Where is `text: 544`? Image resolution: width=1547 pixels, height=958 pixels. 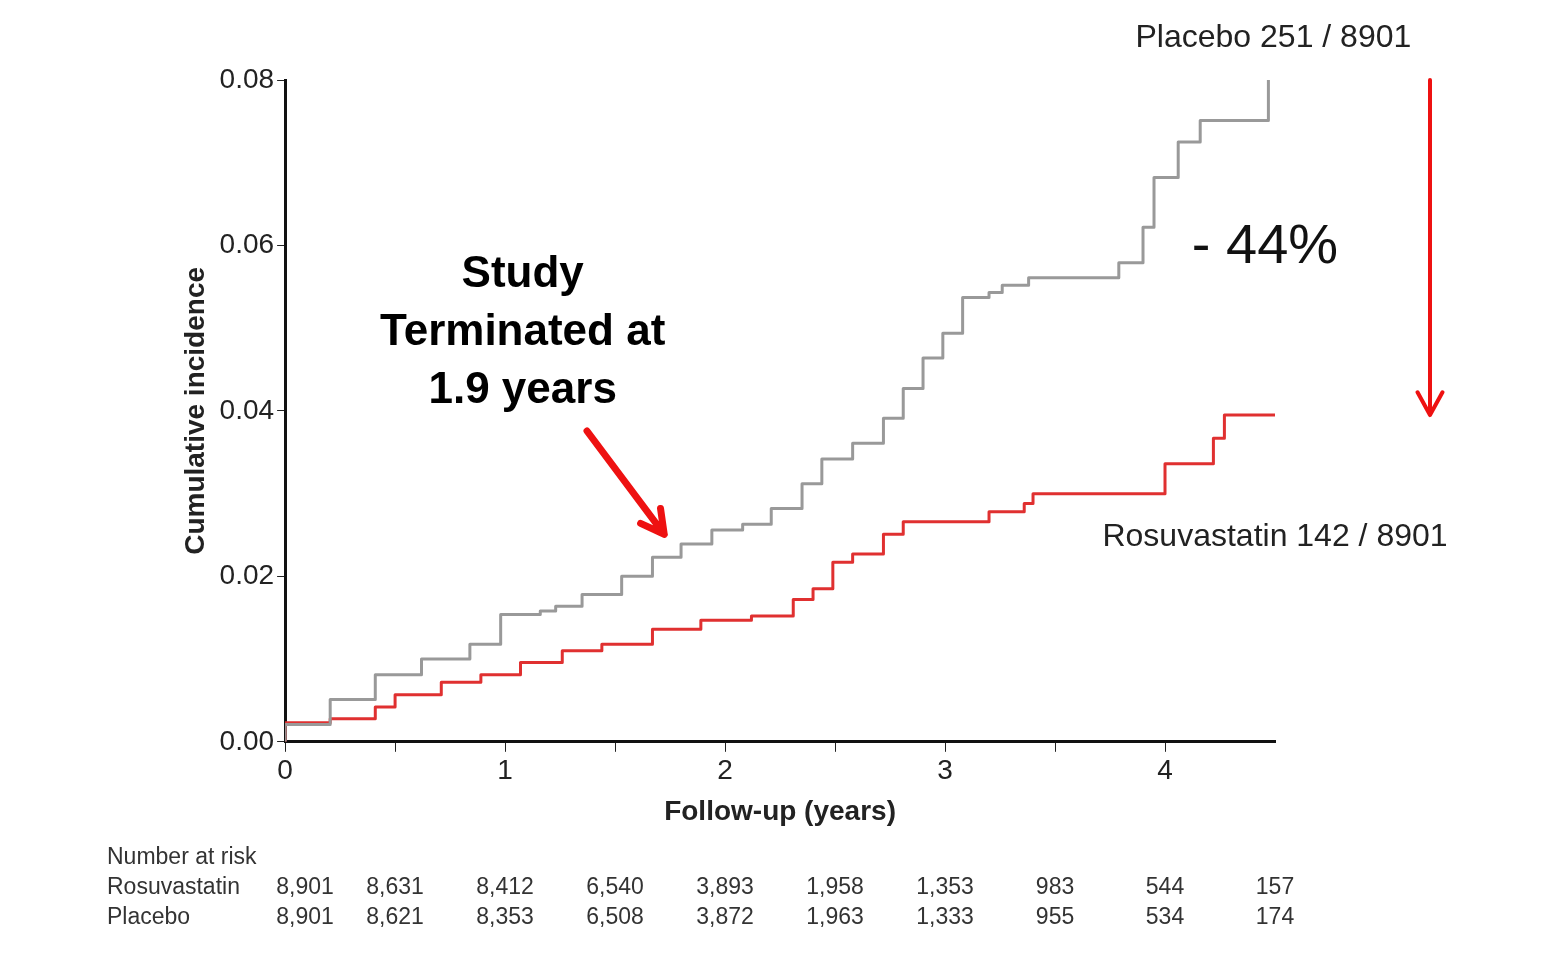
text: 544 is located at coordinates (1165, 886).